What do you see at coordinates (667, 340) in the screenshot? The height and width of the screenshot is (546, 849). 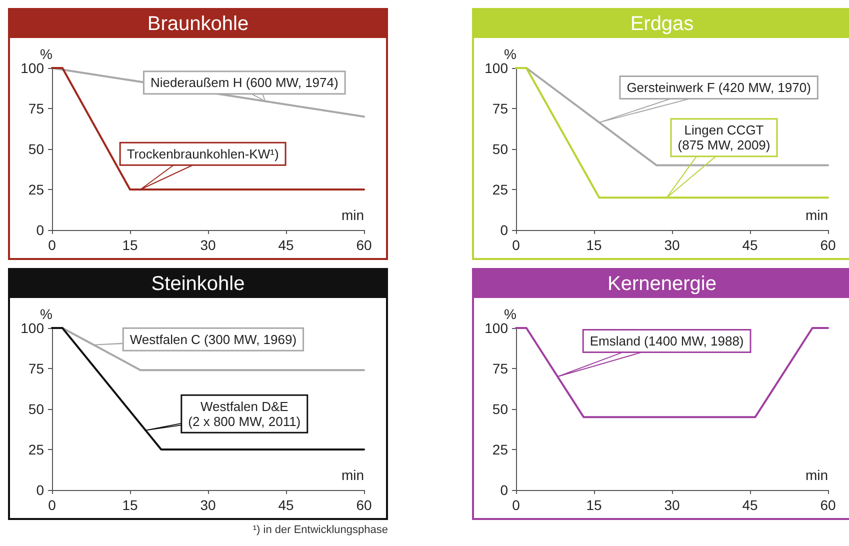 I see `text: Emsland (1400 MW, 1988)` at bounding box center [667, 340].